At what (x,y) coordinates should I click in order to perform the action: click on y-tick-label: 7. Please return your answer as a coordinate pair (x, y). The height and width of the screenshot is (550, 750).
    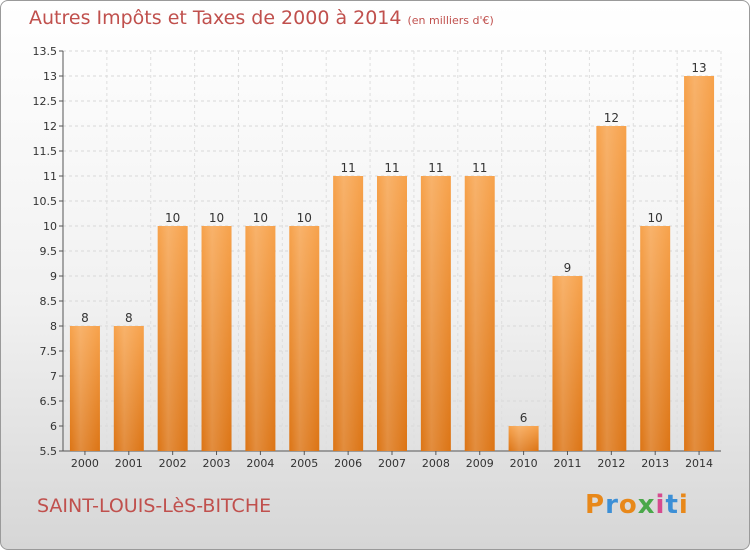
    Looking at the image, I should click on (53, 376).